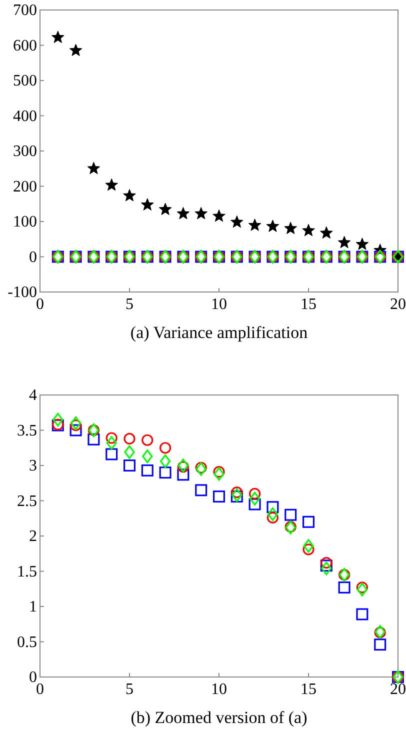 Image resolution: width=406 pixels, height=734 pixels. What do you see at coordinates (219, 717) in the screenshot?
I see `text: (b) Zoomed version of (a)` at bounding box center [219, 717].